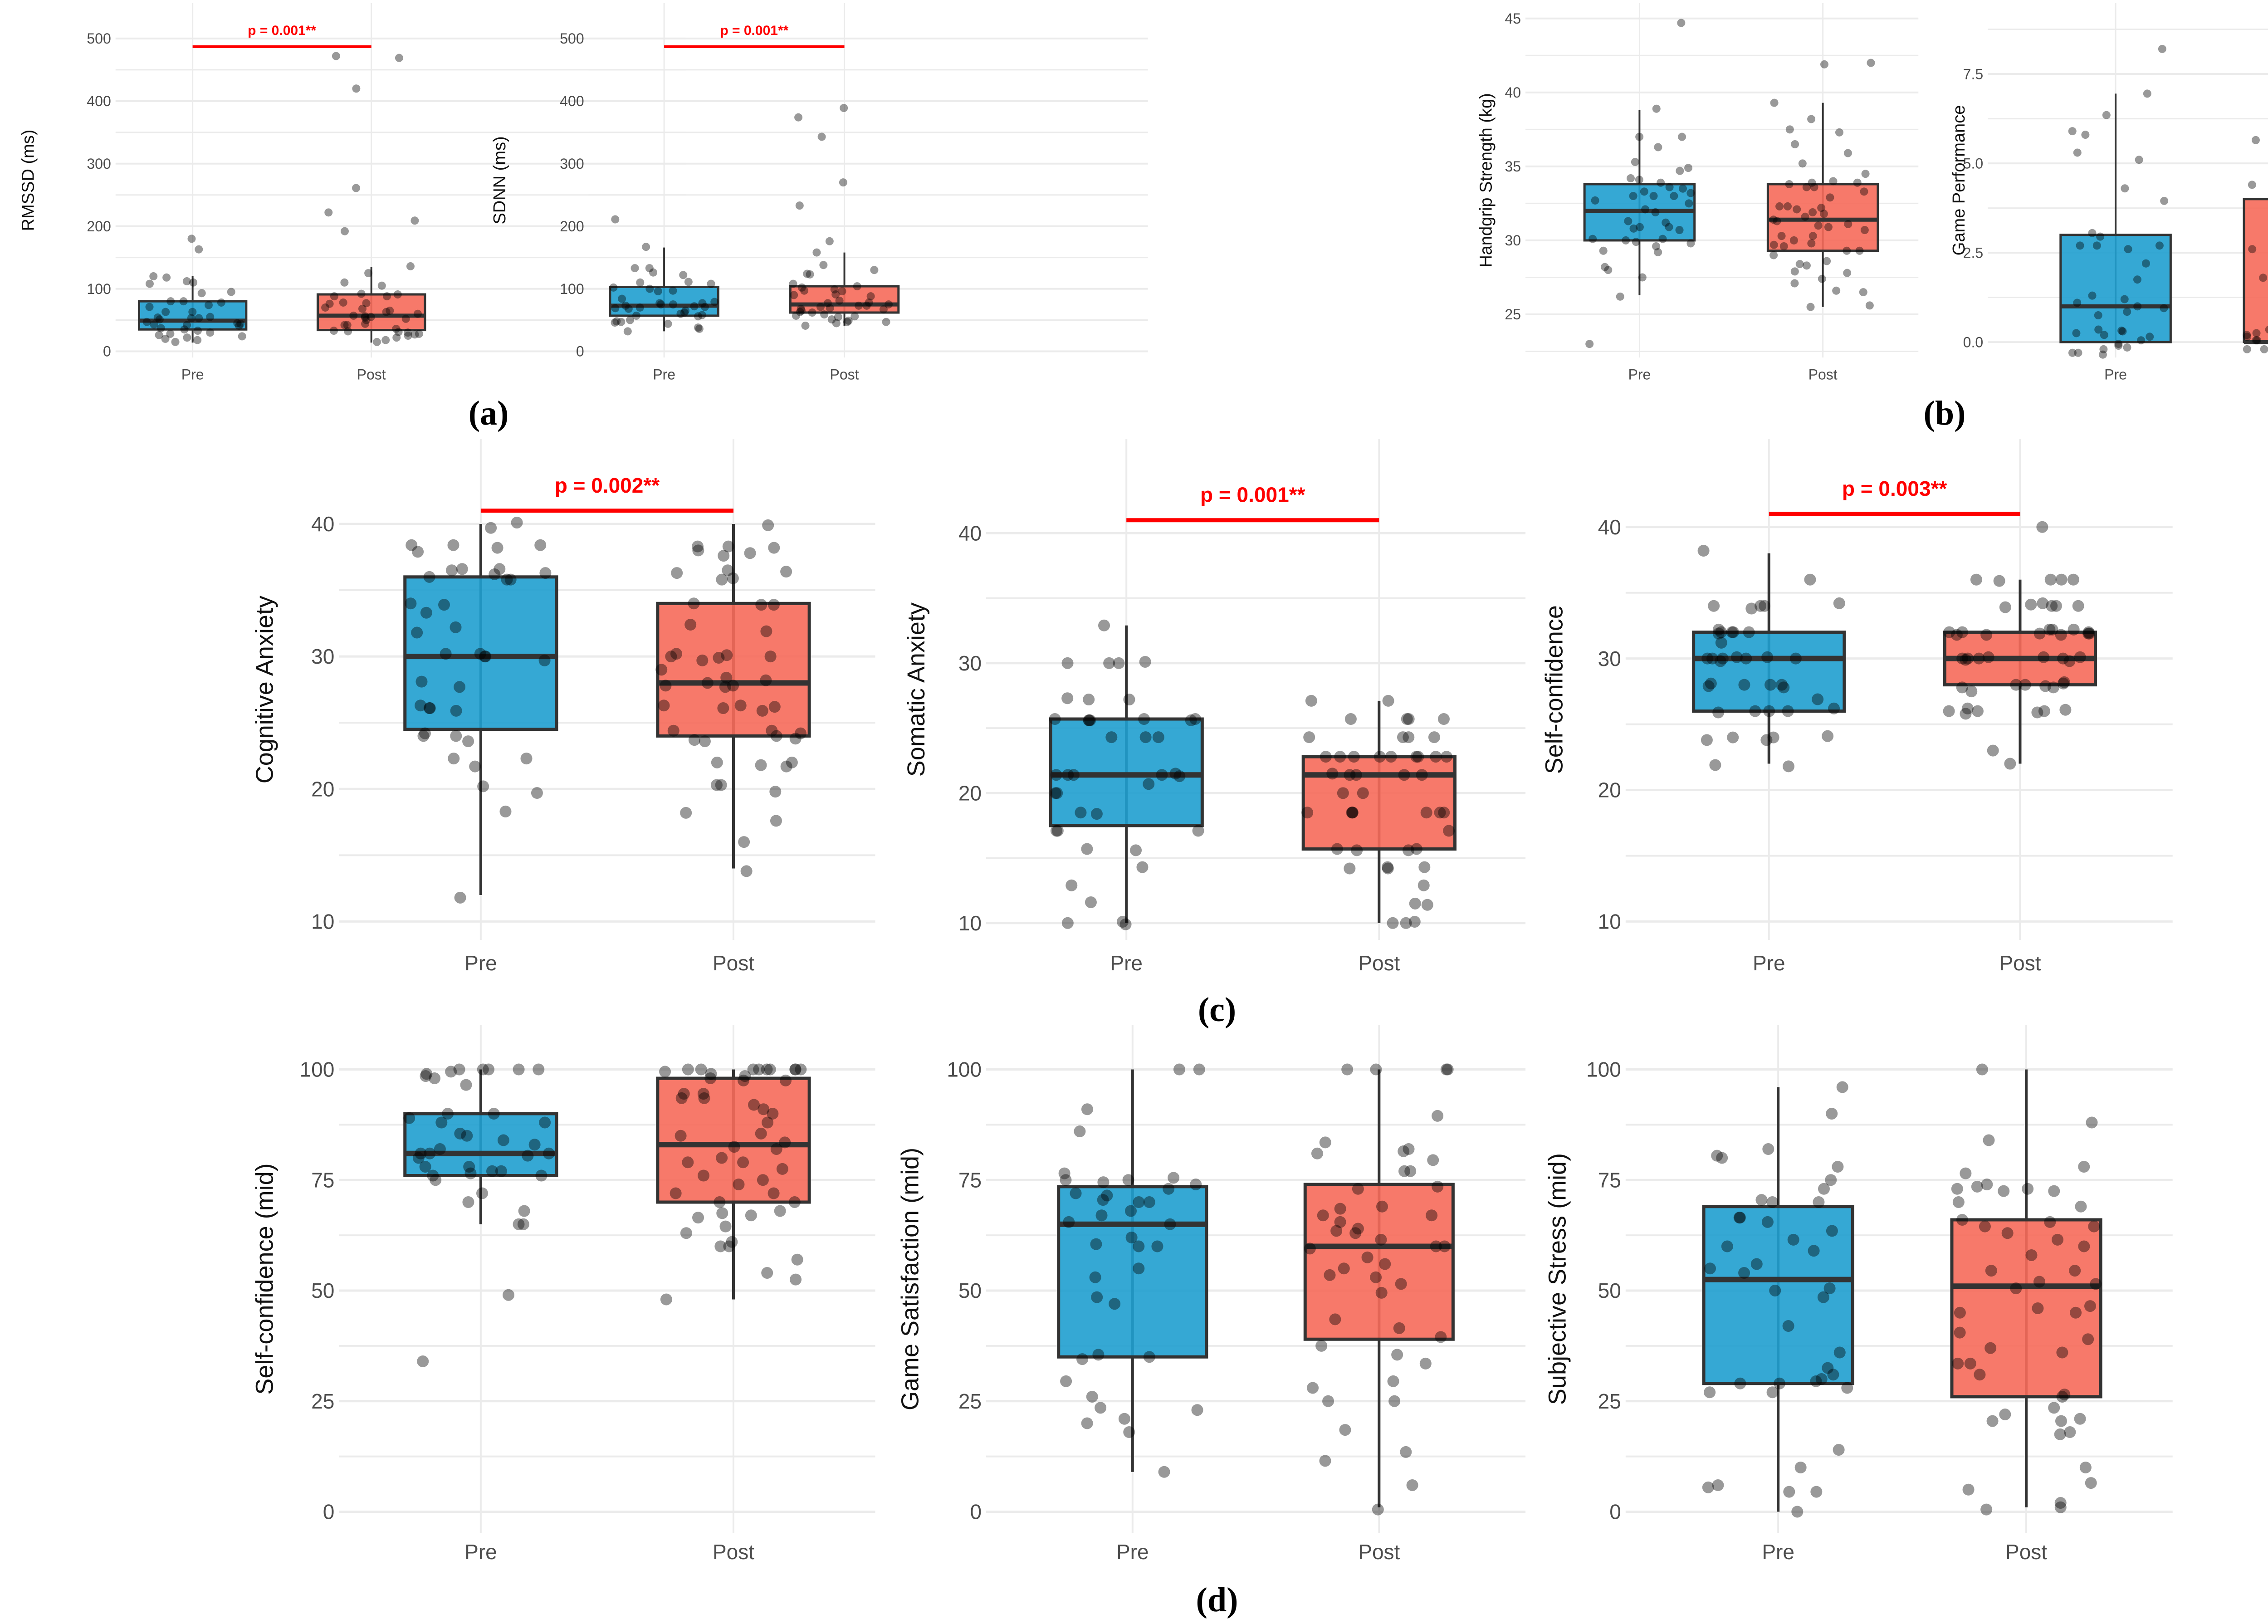 The image size is (2268, 1624). I want to click on y-axis-title: Game Performance, so click(1959, 180).